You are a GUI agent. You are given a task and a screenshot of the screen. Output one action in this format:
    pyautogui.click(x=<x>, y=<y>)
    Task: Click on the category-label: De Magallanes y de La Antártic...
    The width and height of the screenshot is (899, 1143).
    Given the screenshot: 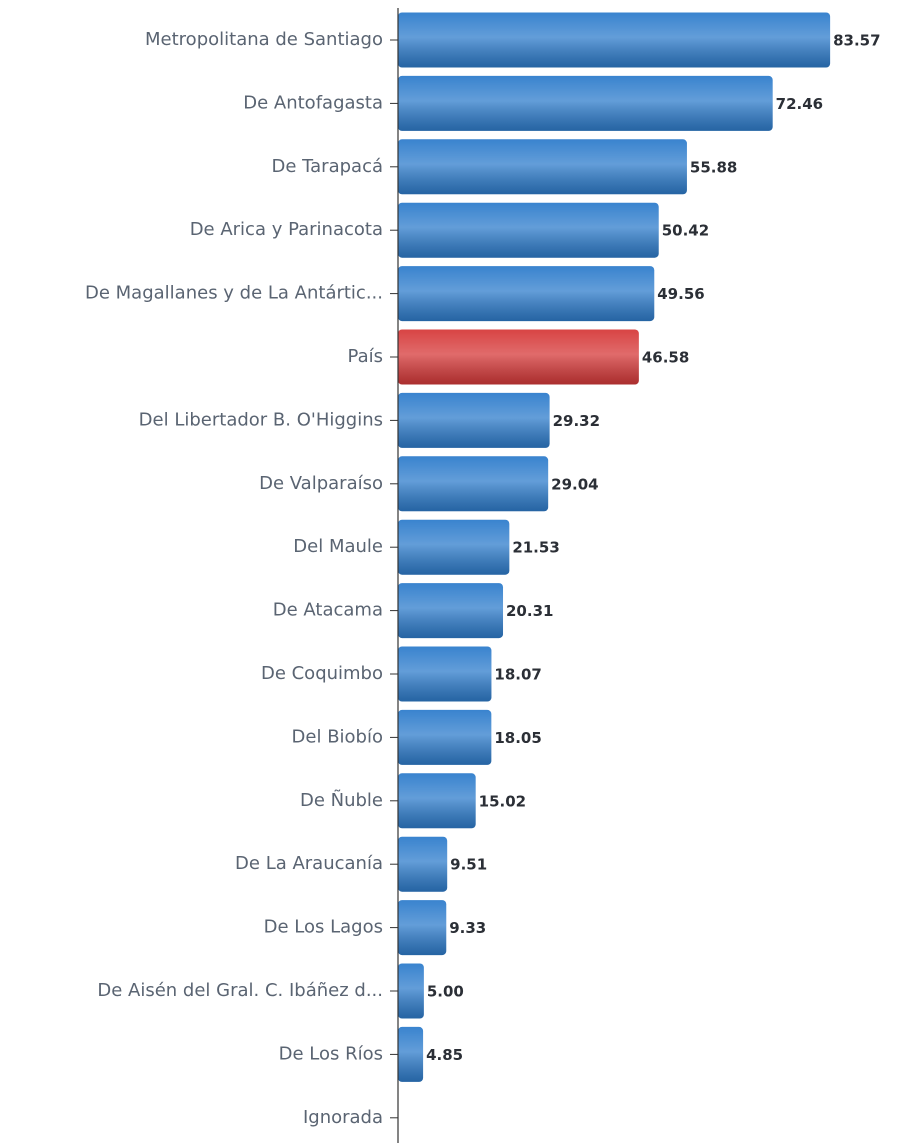 What is the action you would take?
    pyautogui.click(x=234, y=293)
    